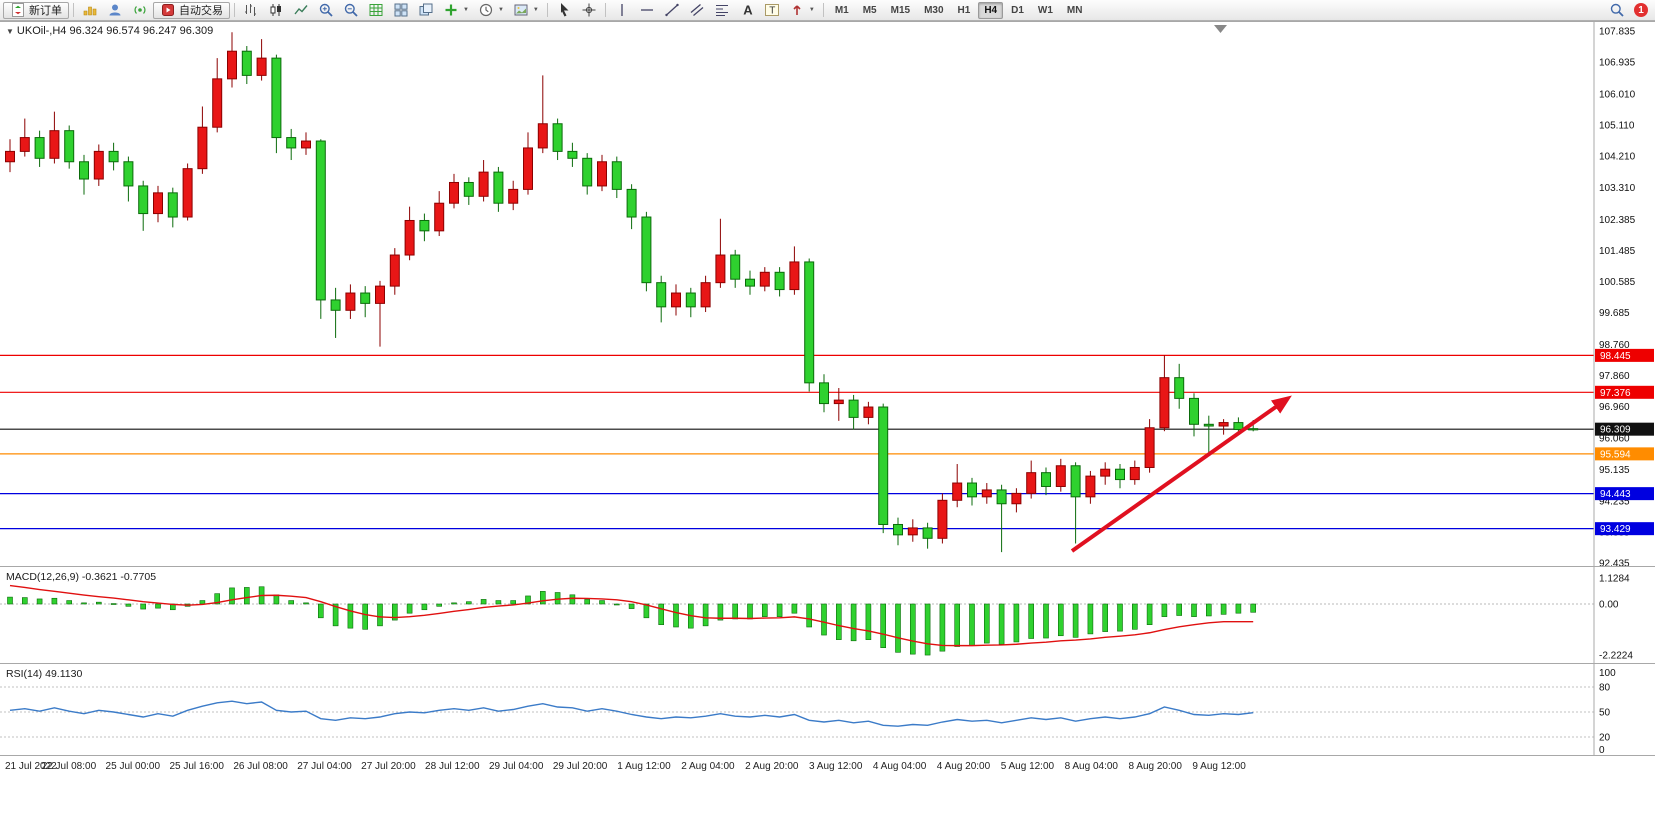  Describe the element at coordinates (196, 766) in the screenshot. I see `time-axis-label: 25 Jul 16:00` at that location.